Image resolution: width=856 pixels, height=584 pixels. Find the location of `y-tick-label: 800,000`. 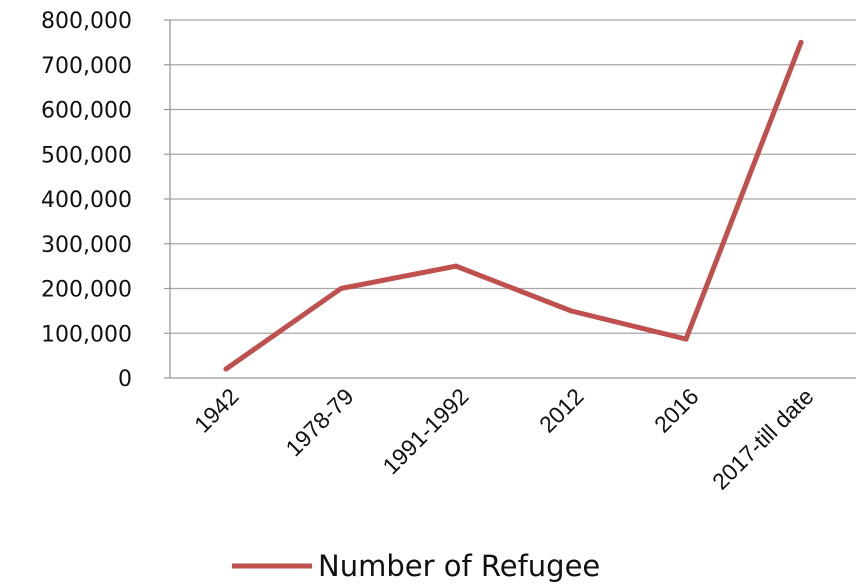

y-tick-label: 800,000 is located at coordinates (86, 21).